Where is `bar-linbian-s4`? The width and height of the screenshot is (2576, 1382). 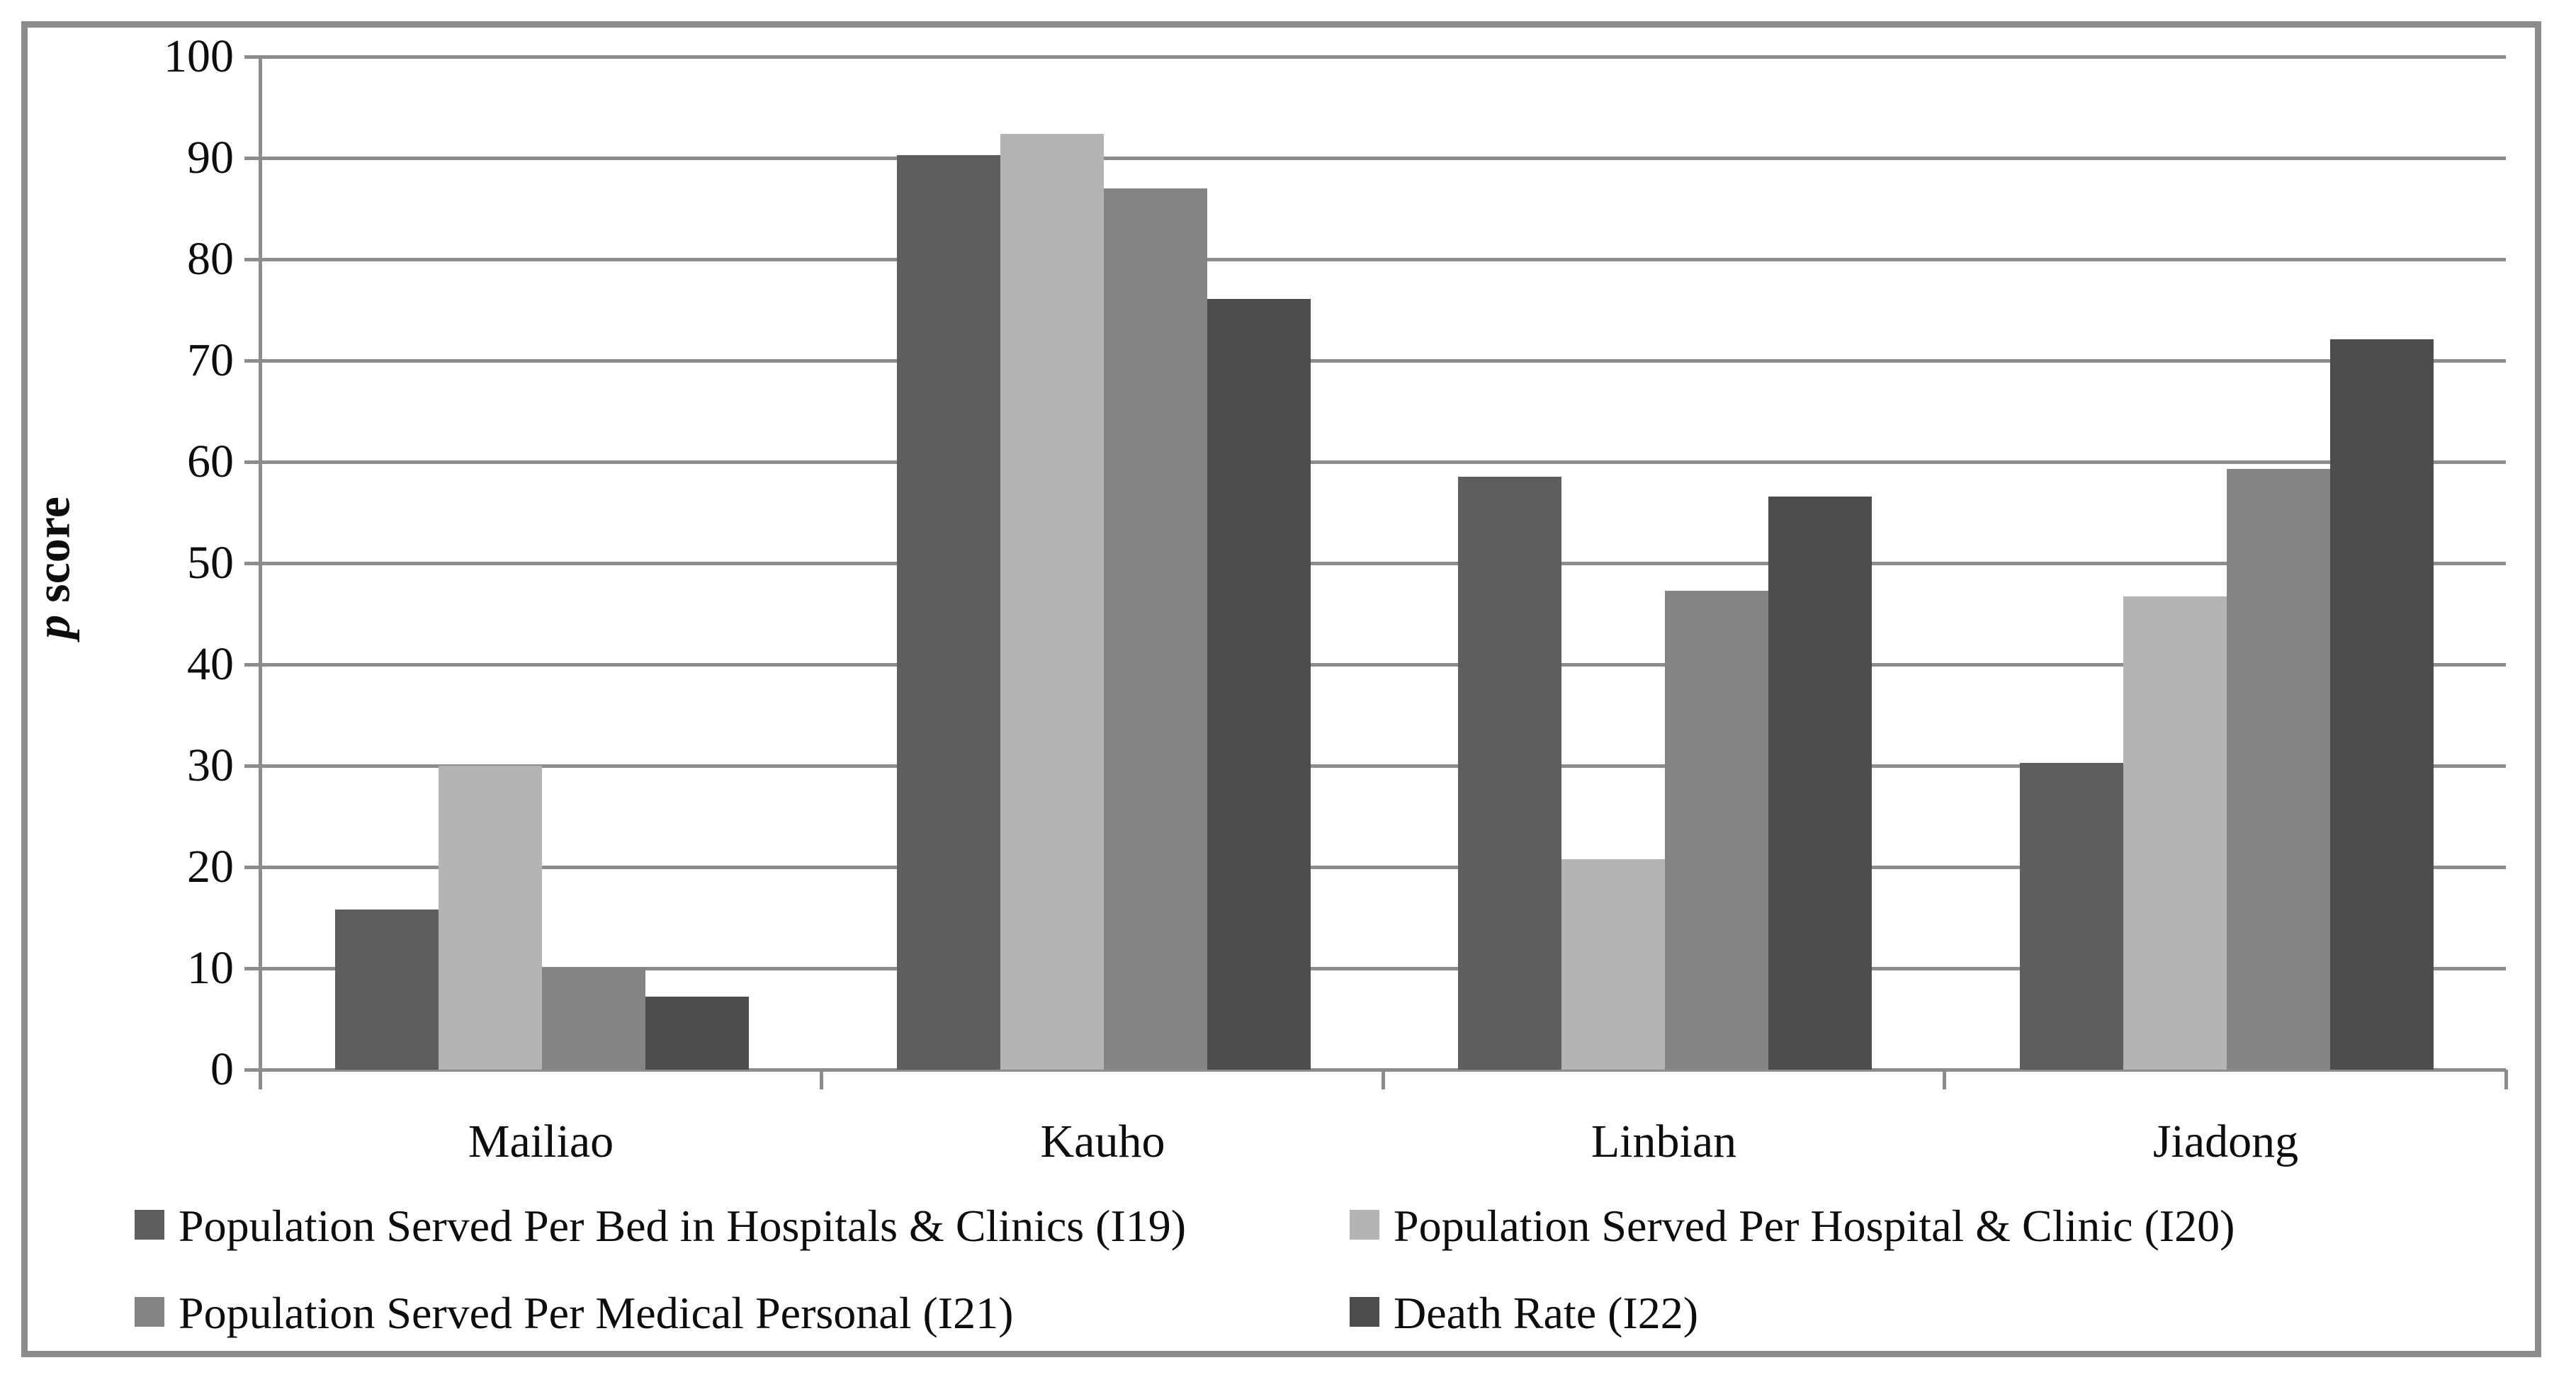
bar-linbian-s4 is located at coordinates (1820, 783).